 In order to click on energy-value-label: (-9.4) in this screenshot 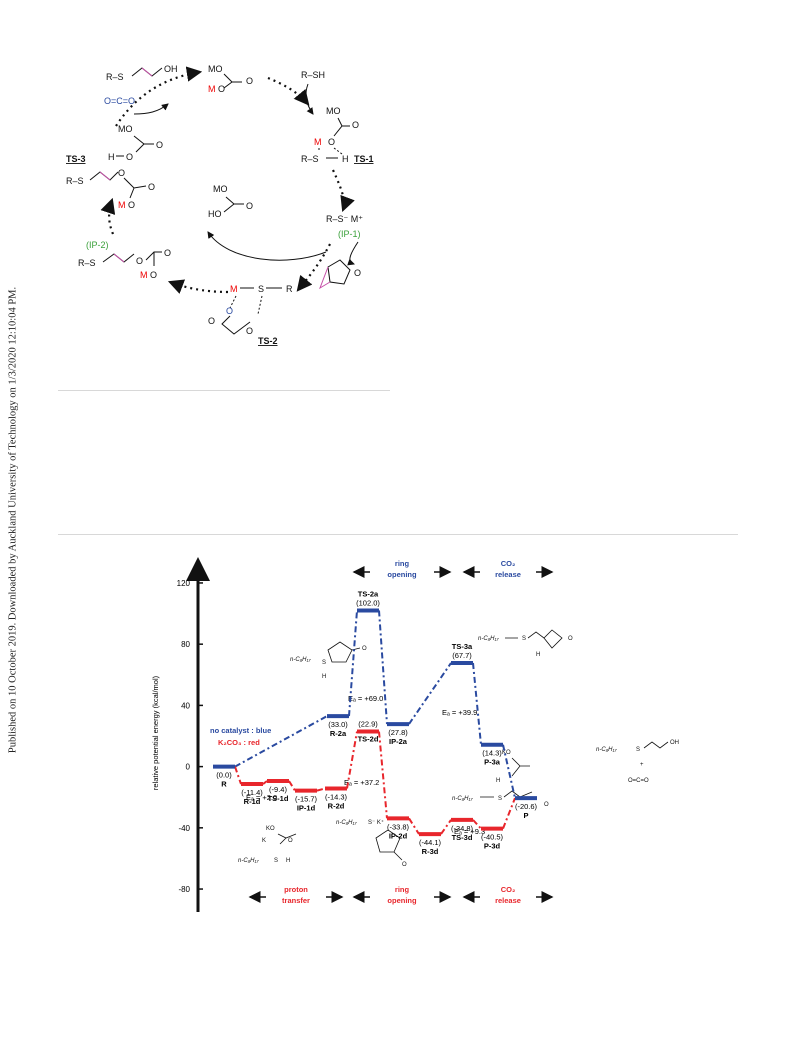, I will do `click(278, 789)`.